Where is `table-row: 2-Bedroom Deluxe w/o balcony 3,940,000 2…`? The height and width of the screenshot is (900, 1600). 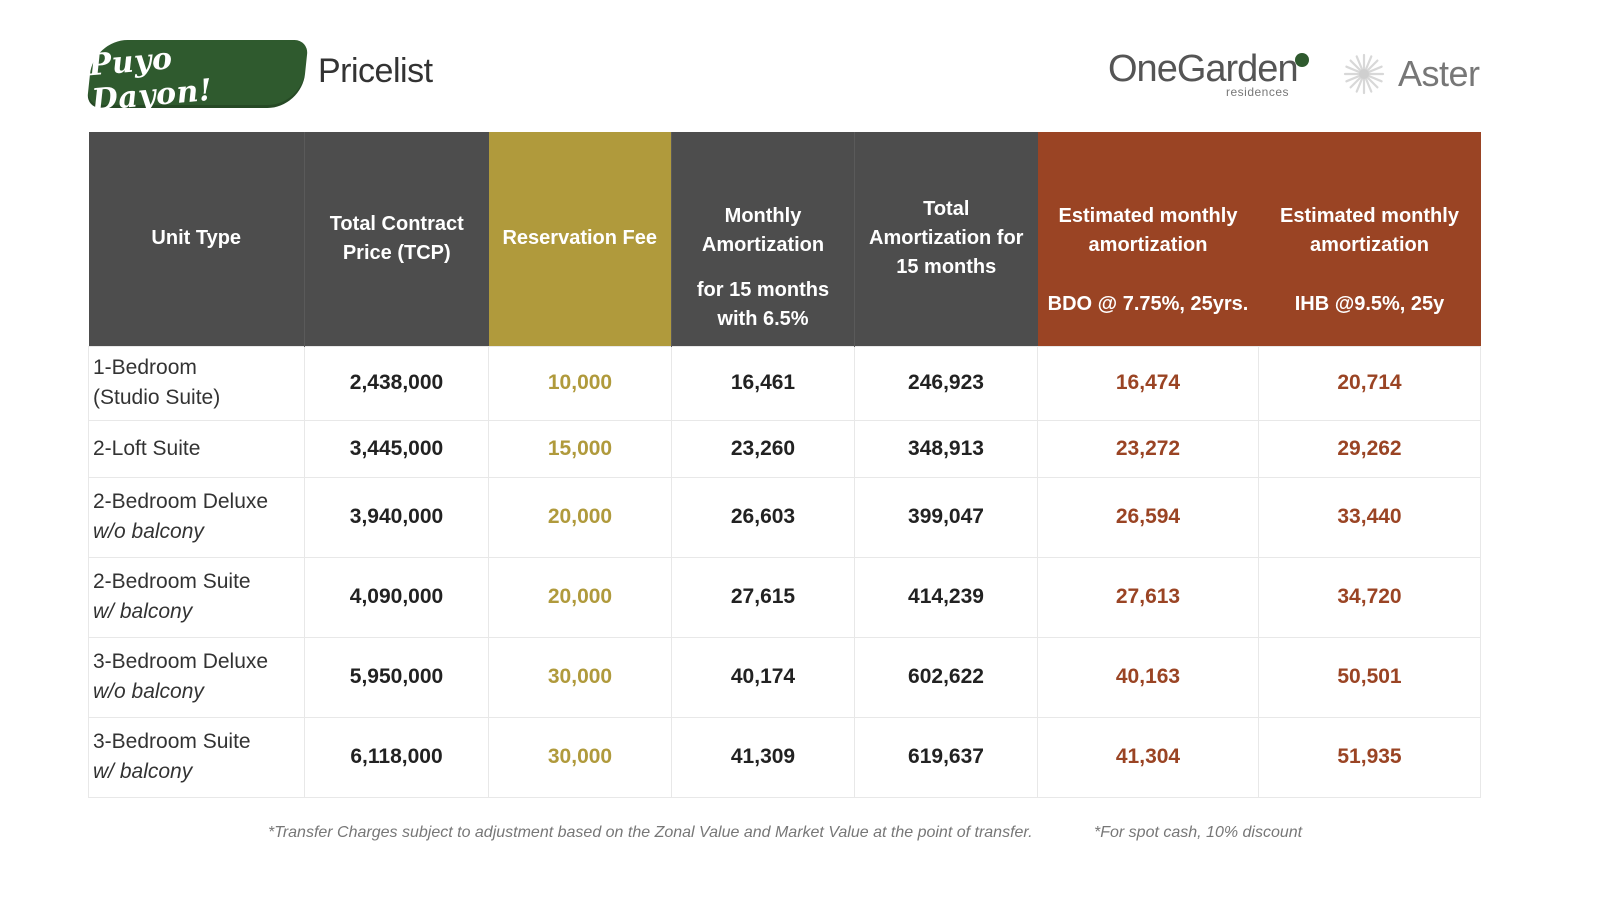 table-row: 2-Bedroom Deluxe w/o balcony 3,940,000 2… is located at coordinates (784, 517).